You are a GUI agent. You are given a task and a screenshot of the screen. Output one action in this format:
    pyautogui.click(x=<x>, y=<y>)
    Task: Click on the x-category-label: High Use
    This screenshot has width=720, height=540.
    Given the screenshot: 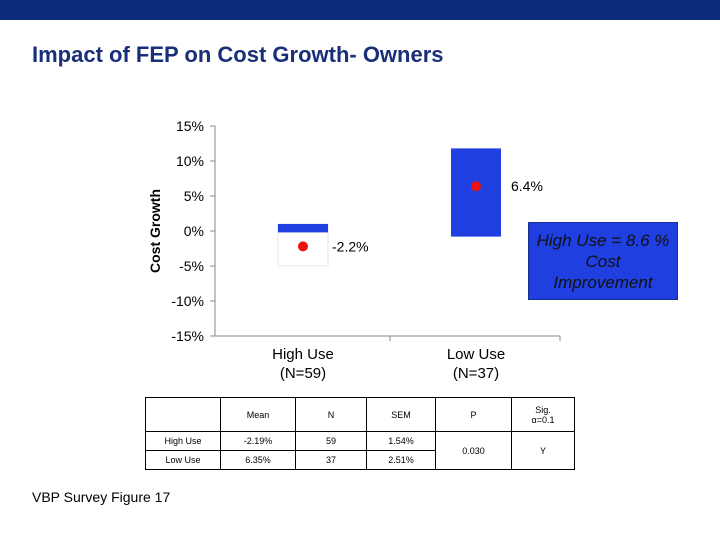 What is the action you would take?
    pyautogui.click(x=303, y=354)
    